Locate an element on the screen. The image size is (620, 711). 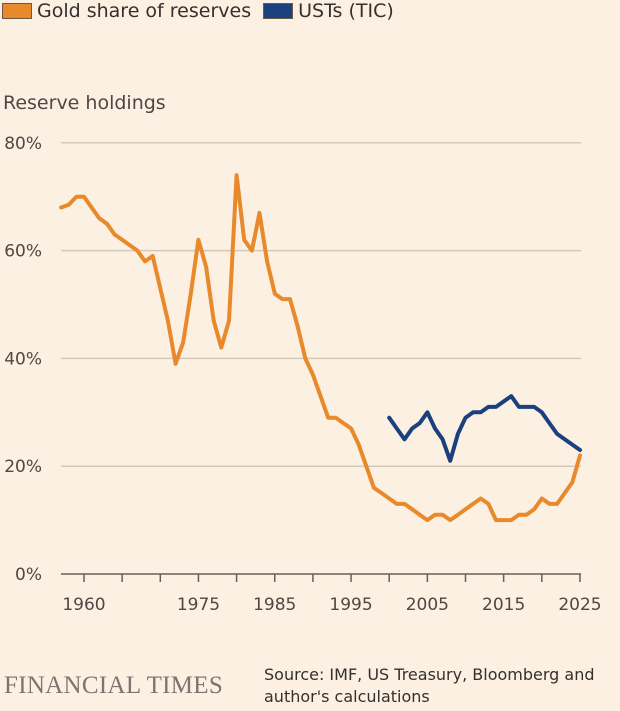
chart-title: Reserve holdings is located at coordinates (84, 103).